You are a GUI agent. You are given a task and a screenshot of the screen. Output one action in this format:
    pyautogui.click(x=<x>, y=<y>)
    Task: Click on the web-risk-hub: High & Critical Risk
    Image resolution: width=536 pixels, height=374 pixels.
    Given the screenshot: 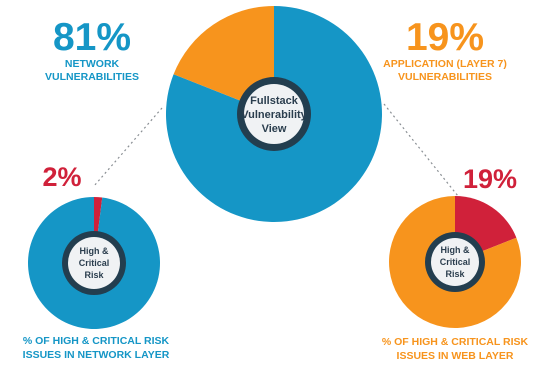 What is the action you would take?
    pyautogui.click(x=455, y=262)
    